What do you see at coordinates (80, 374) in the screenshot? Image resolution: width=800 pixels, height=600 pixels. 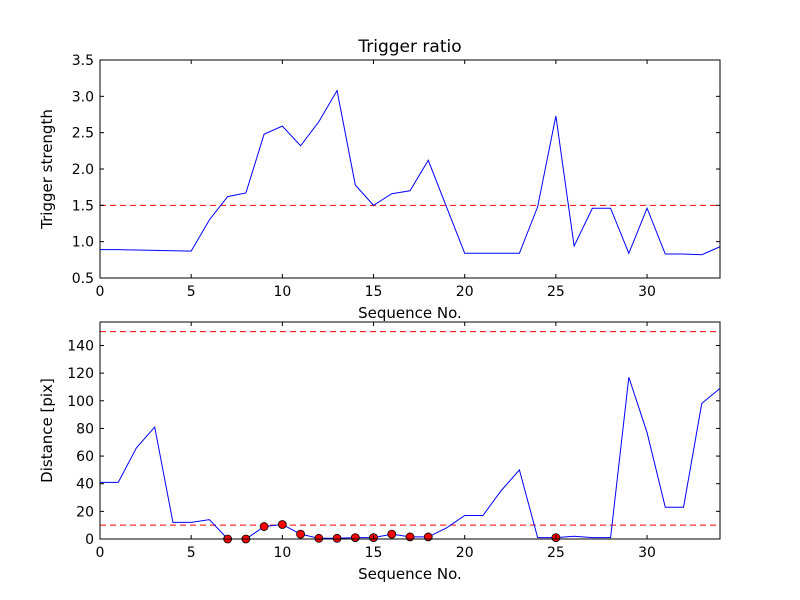 I see `y-tick-label: 120` at bounding box center [80, 374].